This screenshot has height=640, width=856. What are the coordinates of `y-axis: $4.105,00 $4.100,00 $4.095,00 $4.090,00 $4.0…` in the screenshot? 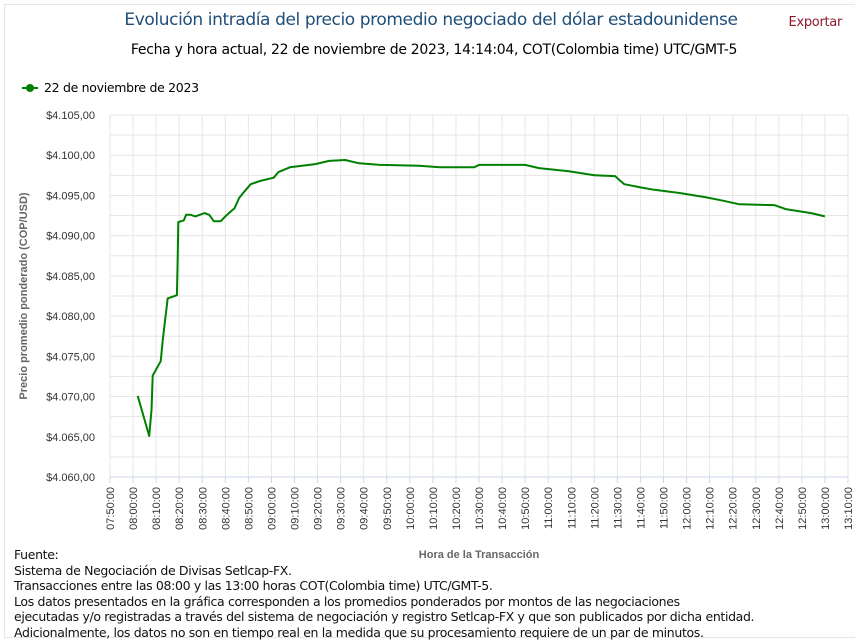 It's located at (70, 297).